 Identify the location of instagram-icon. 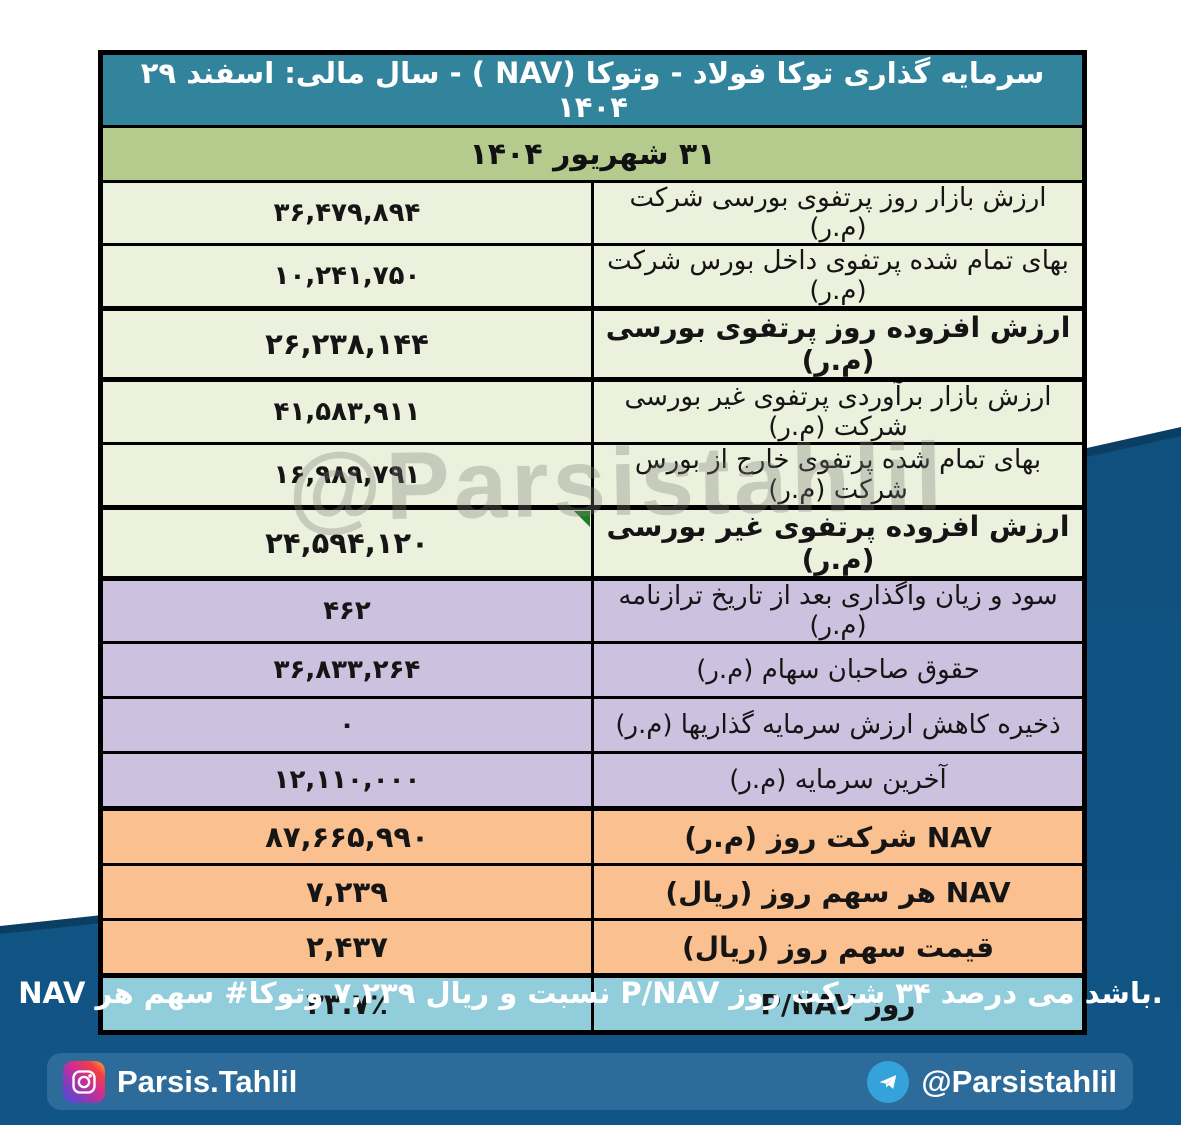
(84, 1081).